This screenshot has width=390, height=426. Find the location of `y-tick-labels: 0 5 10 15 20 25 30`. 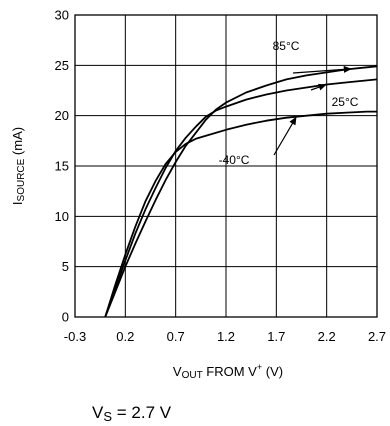

y-tick-labels: 0 5 10 15 20 25 30 is located at coordinates (62, 166).